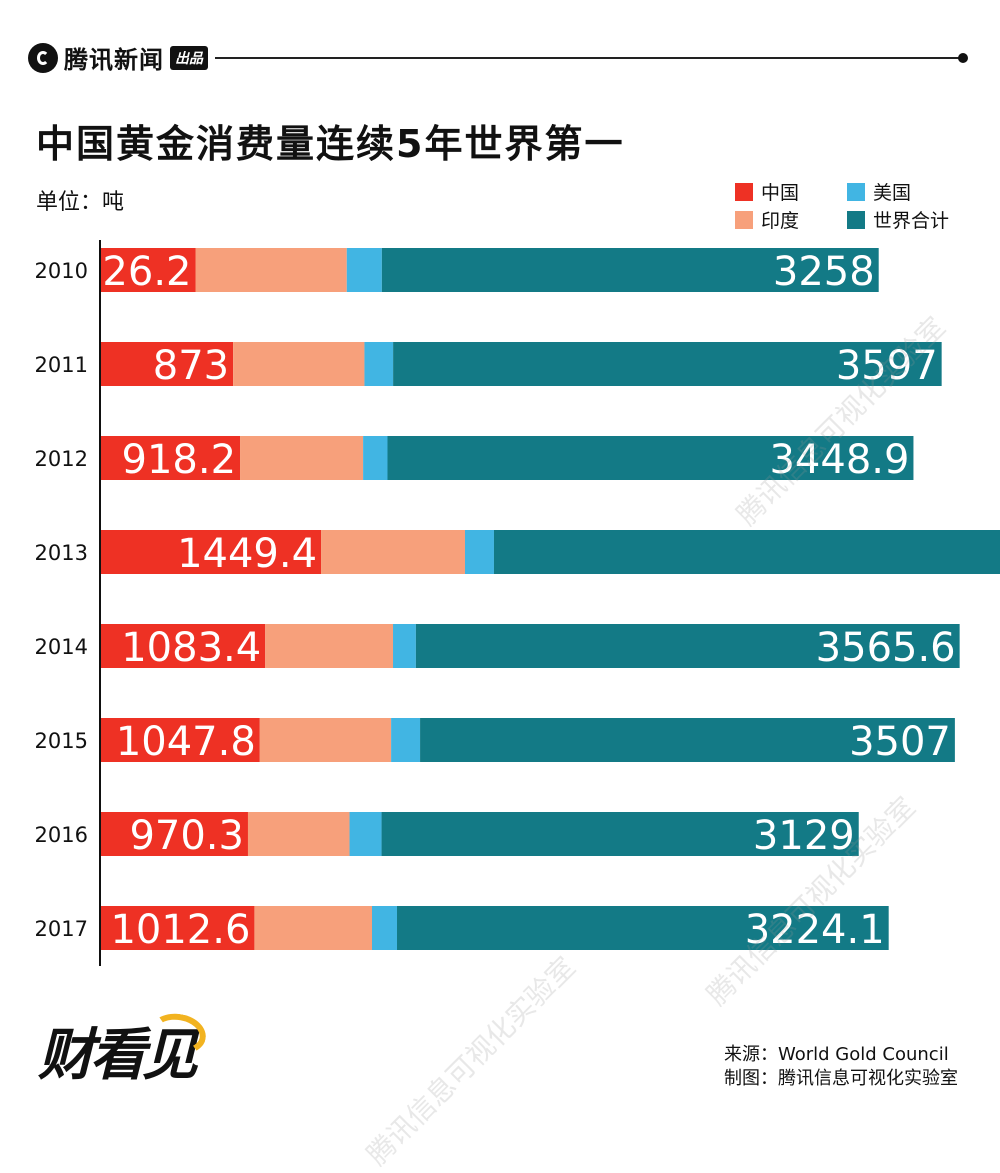 The height and width of the screenshot is (1173, 1000). What do you see at coordinates (61, 365) in the screenshot?
I see `category-label: 2011` at bounding box center [61, 365].